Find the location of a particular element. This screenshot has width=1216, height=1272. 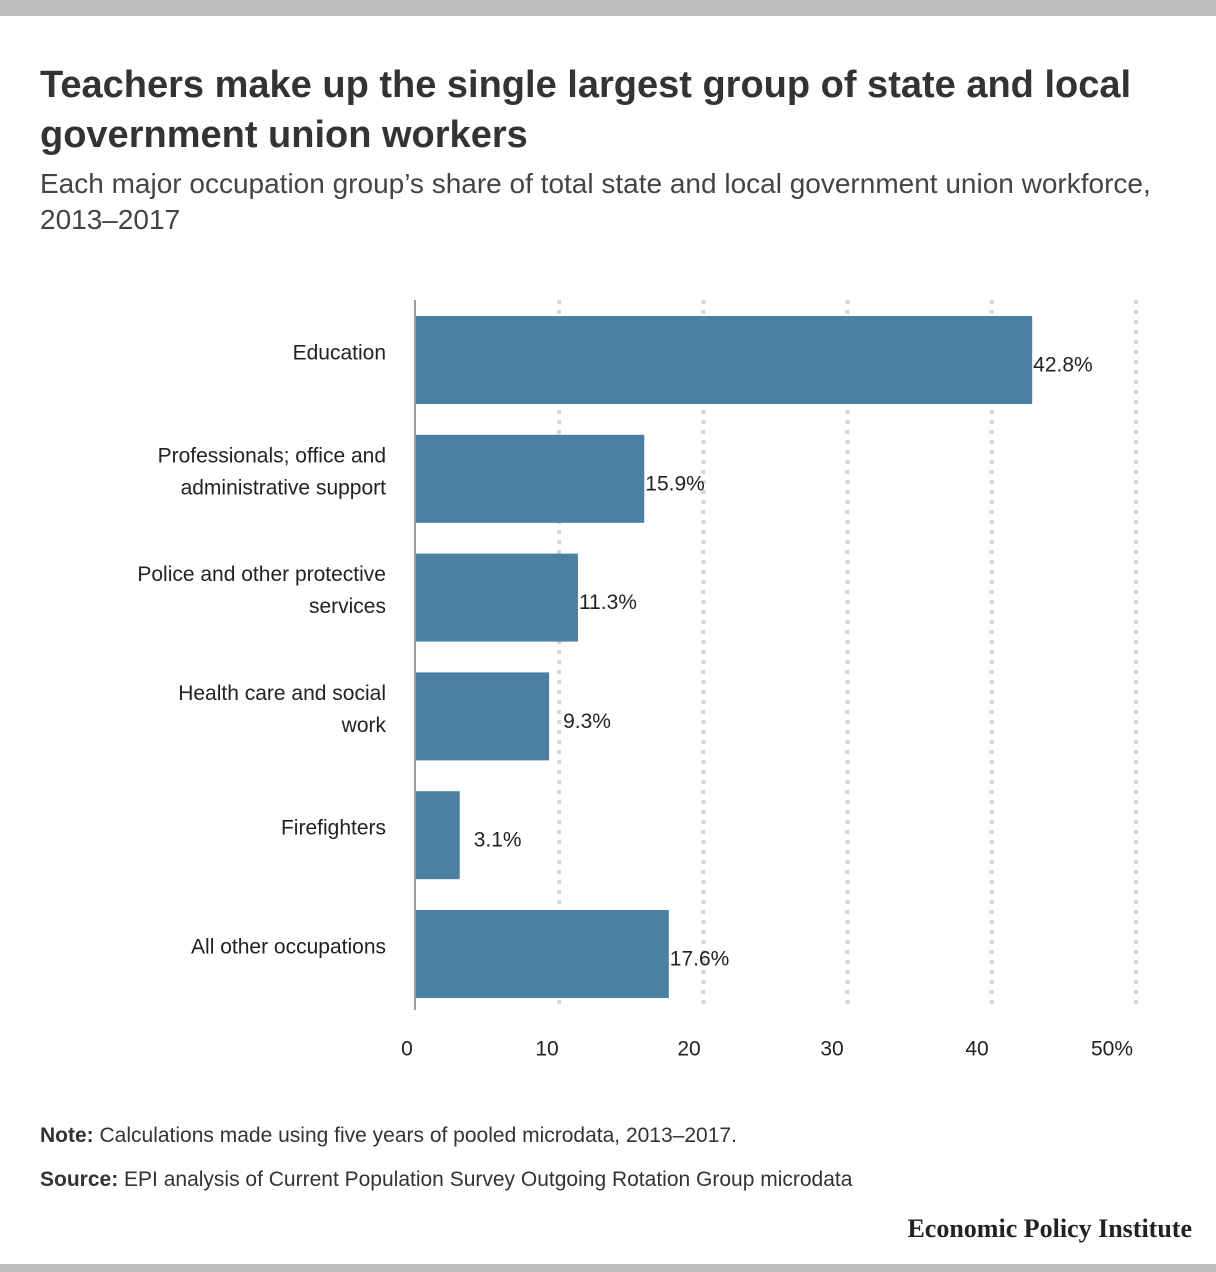

value-label: 17.6% is located at coordinates (700, 959).